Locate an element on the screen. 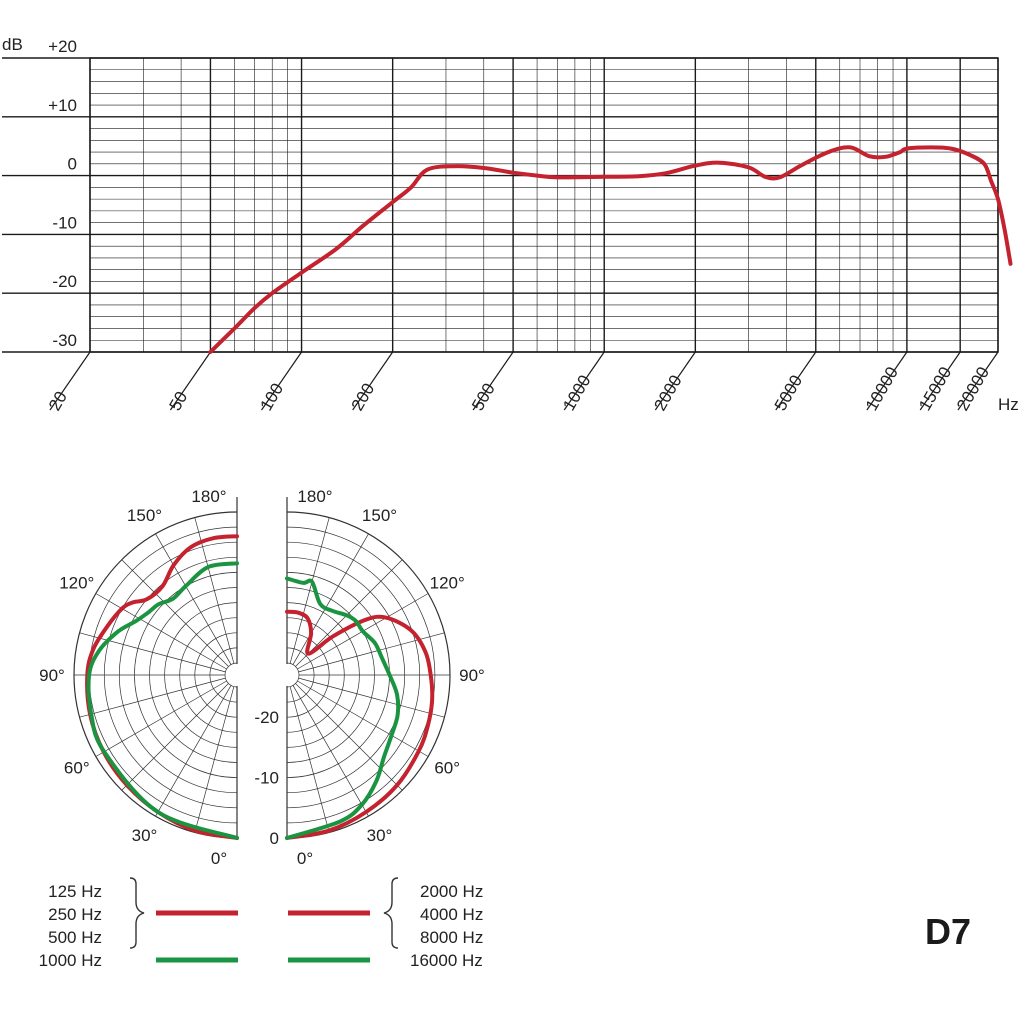 The image size is (1024, 1024). legend-left-red-3: 500 Hz is located at coordinates (75, 937).